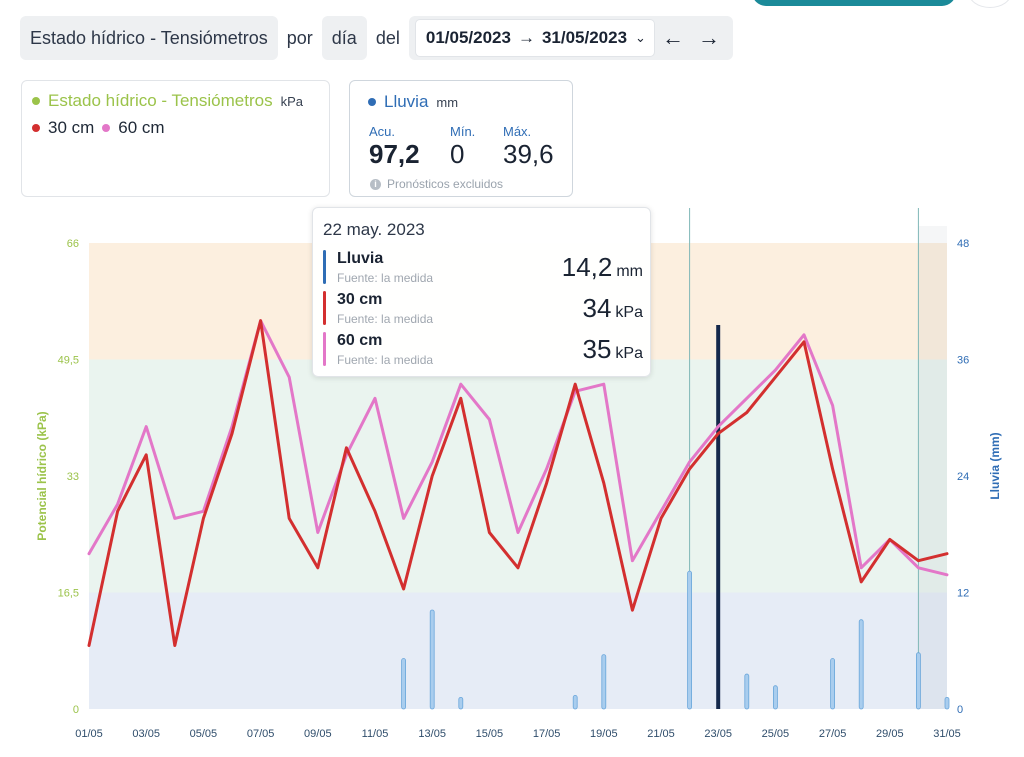 Image resolution: width=1024 pixels, height=757 pixels. What do you see at coordinates (98, 128) in the screenshot?
I see `legend-series-row: 30 cm 60 cm` at bounding box center [98, 128].